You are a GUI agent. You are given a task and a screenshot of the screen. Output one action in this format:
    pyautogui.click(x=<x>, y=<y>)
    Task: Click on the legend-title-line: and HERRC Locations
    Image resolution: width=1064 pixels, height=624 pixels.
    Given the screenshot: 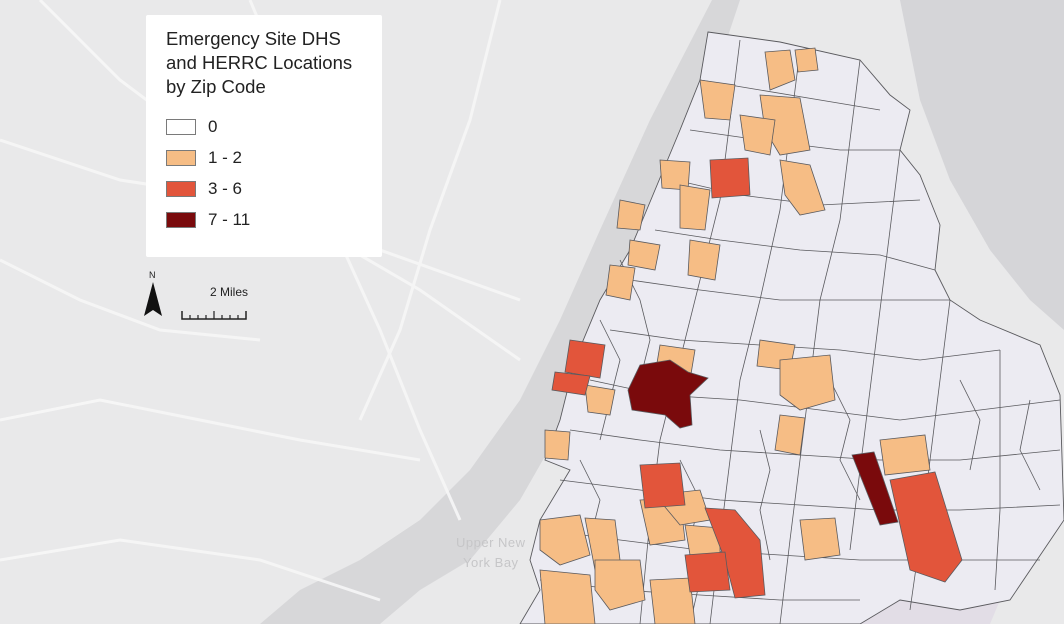 What is the action you would take?
    pyautogui.click(x=259, y=62)
    